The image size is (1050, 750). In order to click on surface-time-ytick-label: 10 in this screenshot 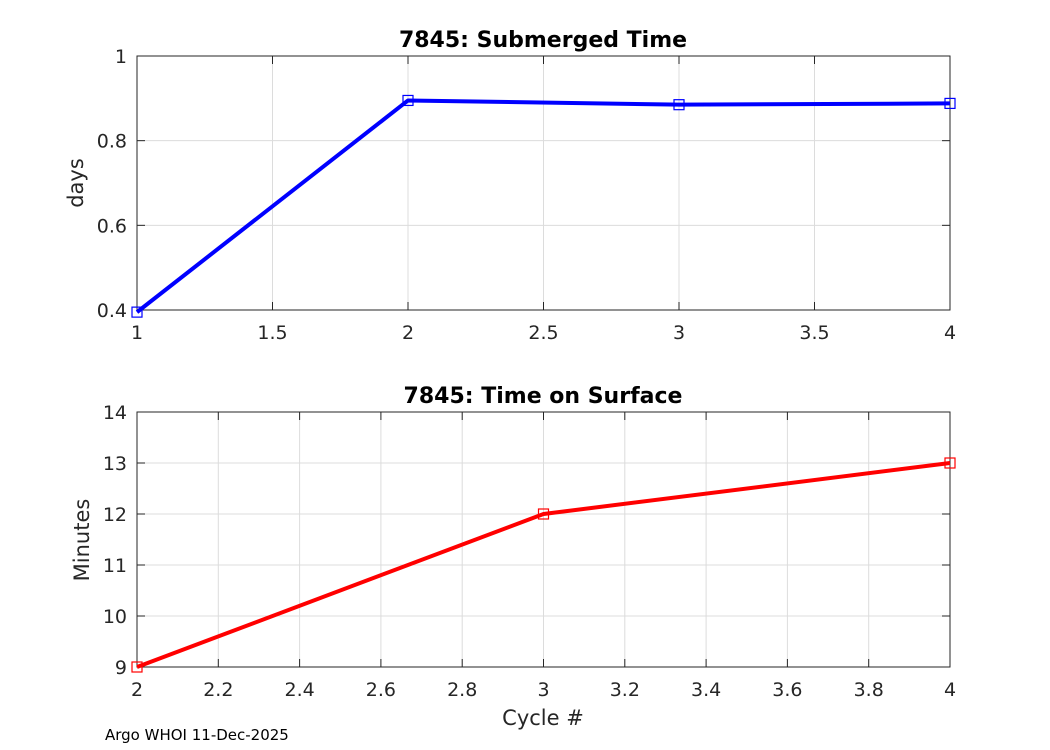, I will do `click(115, 617)`.